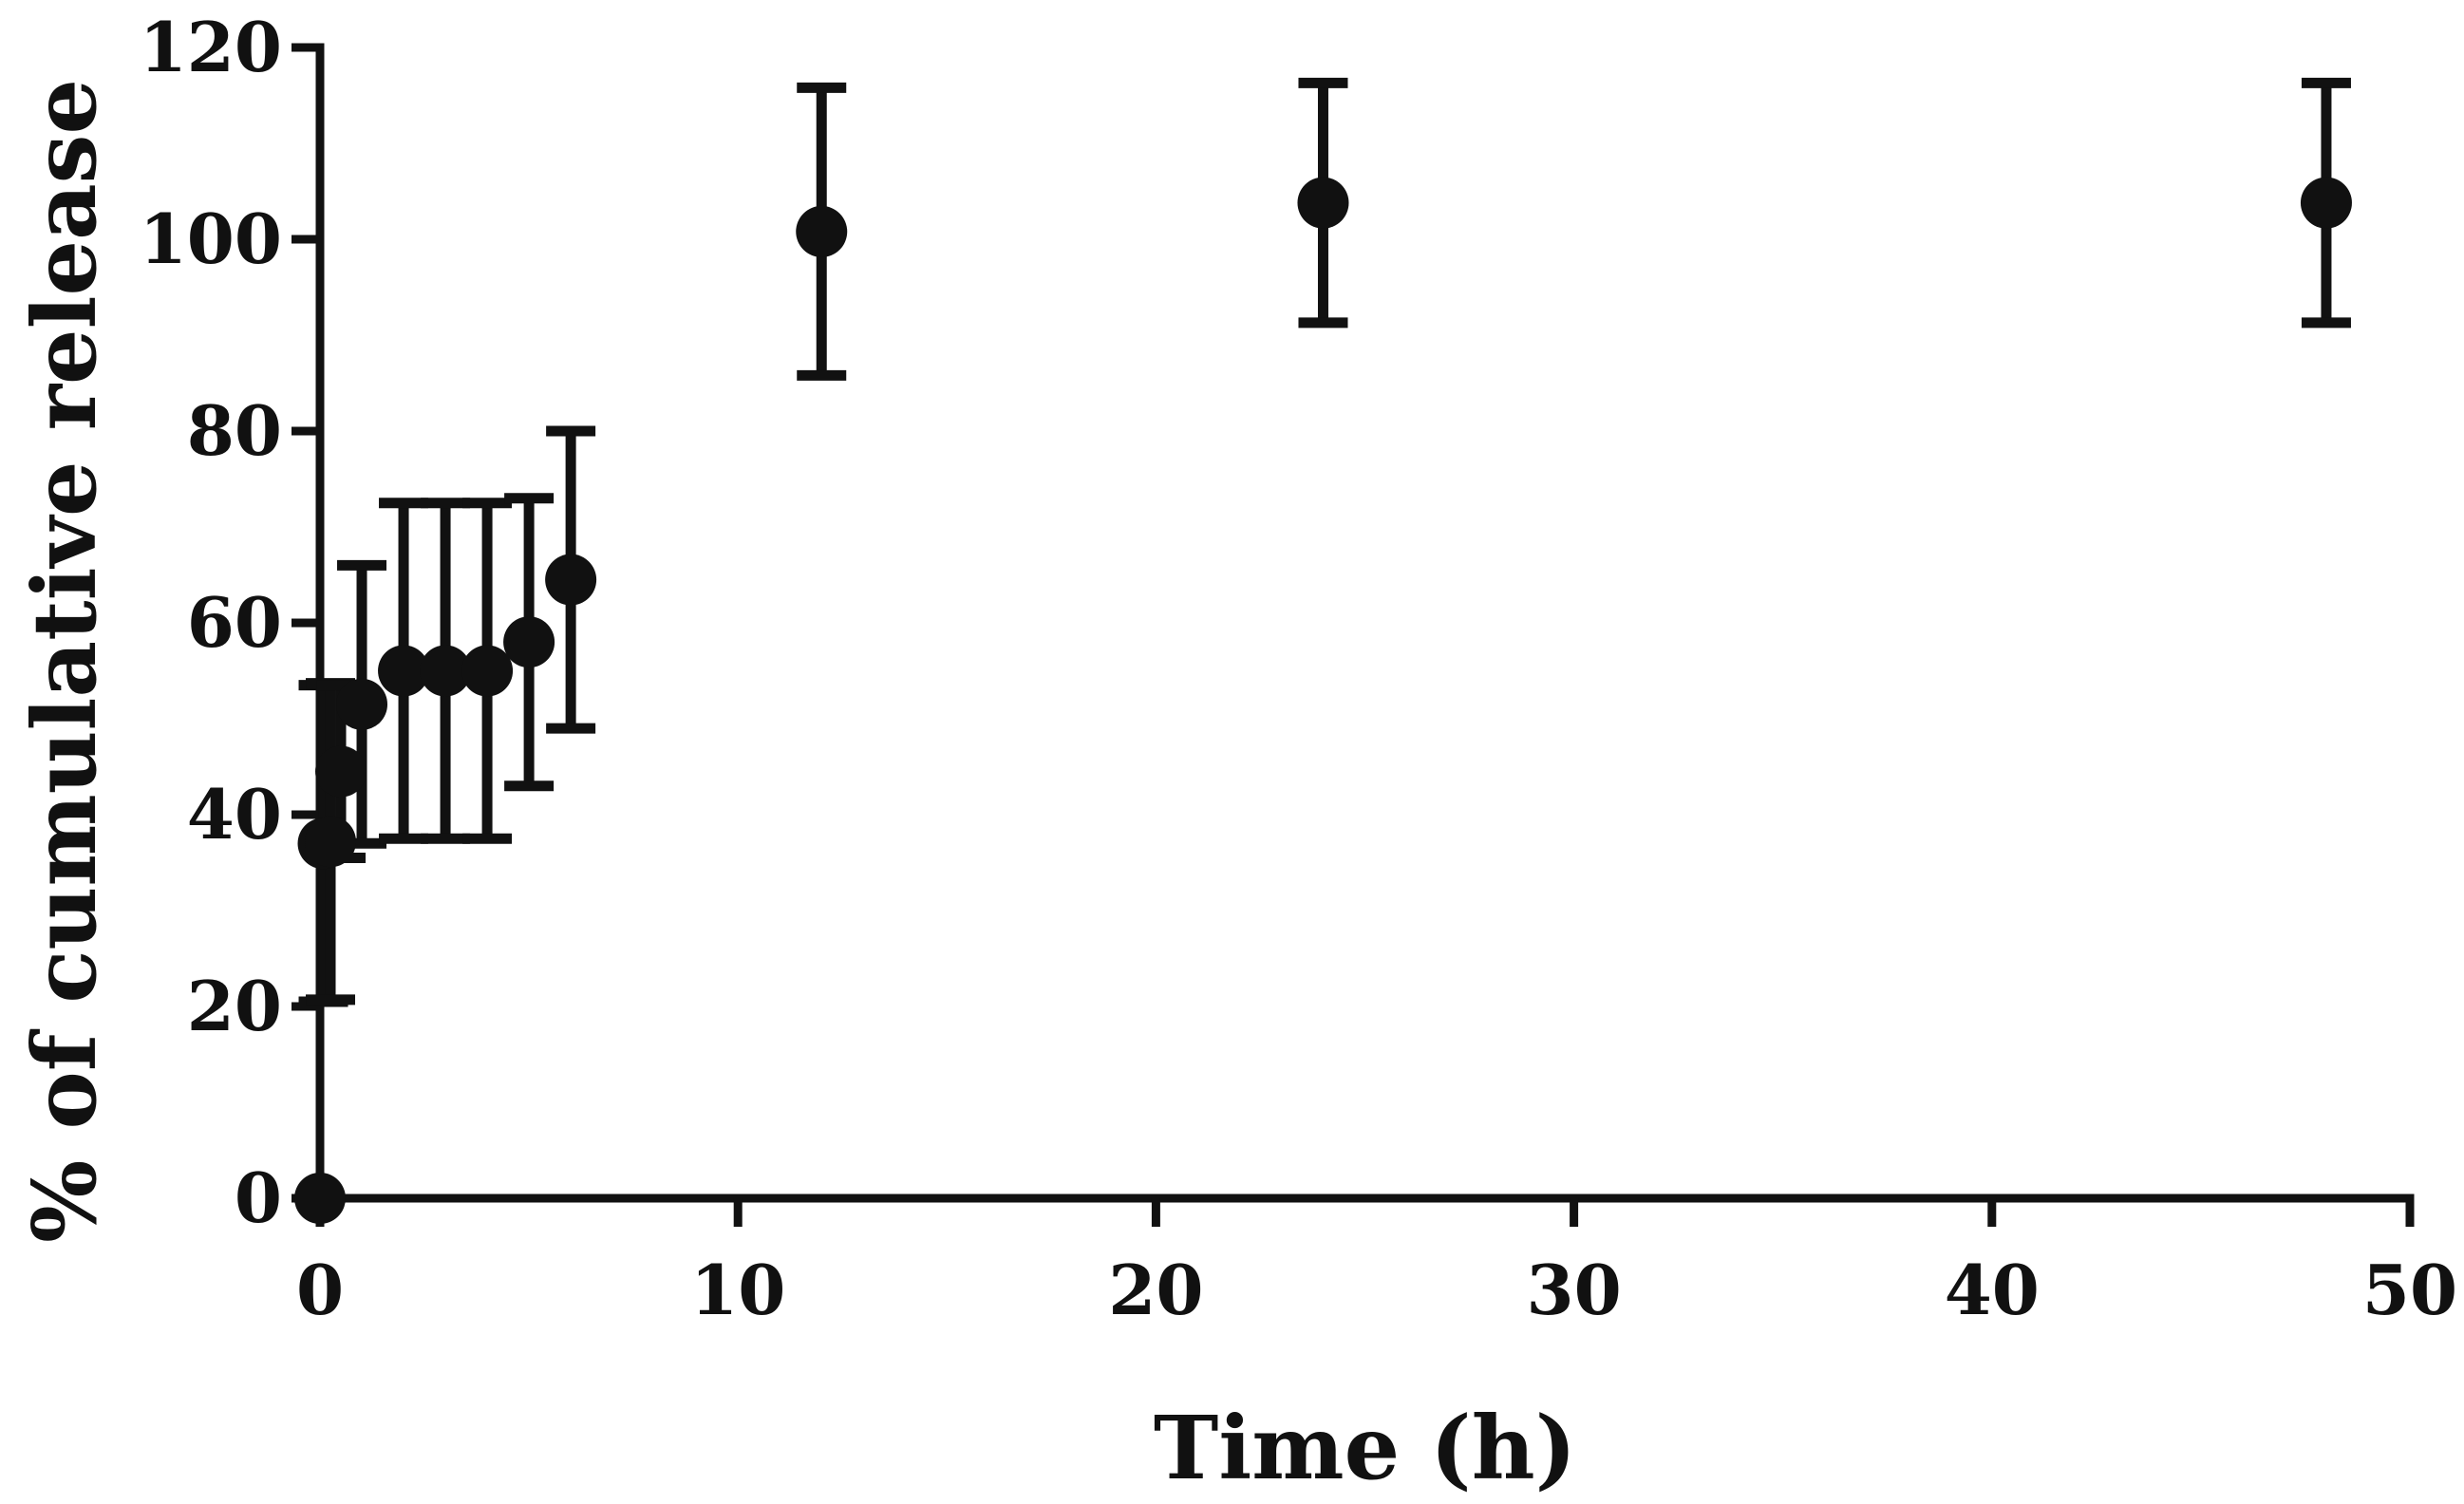 The image size is (2464, 1504). What do you see at coordinates (1155, 1290) in the screenshot?
I see `x-tick-label-20: 20` at bounding box center [1155, 1290].